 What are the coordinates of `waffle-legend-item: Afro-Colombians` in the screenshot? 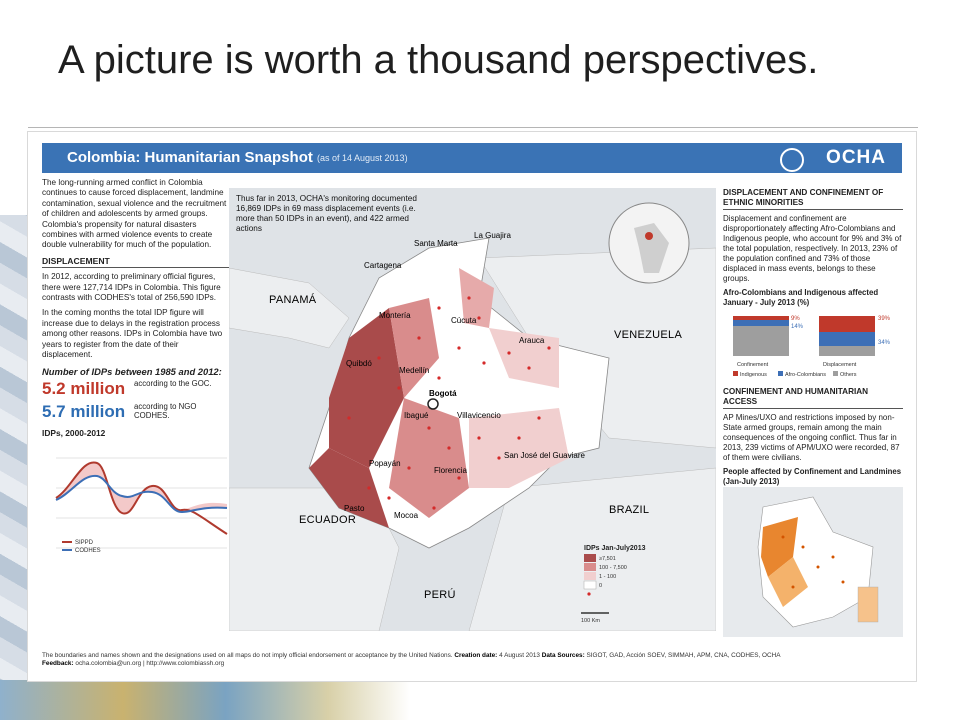 It's located at (805, 375).